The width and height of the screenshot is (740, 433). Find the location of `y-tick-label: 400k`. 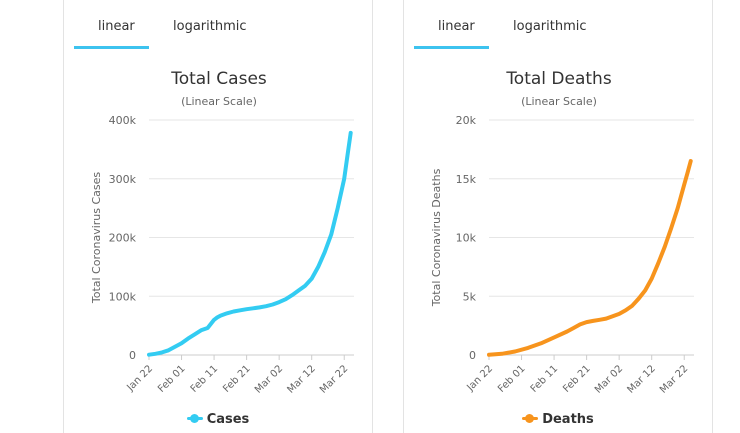

y-tick-label: 400k is located at coordinates (123, 120).